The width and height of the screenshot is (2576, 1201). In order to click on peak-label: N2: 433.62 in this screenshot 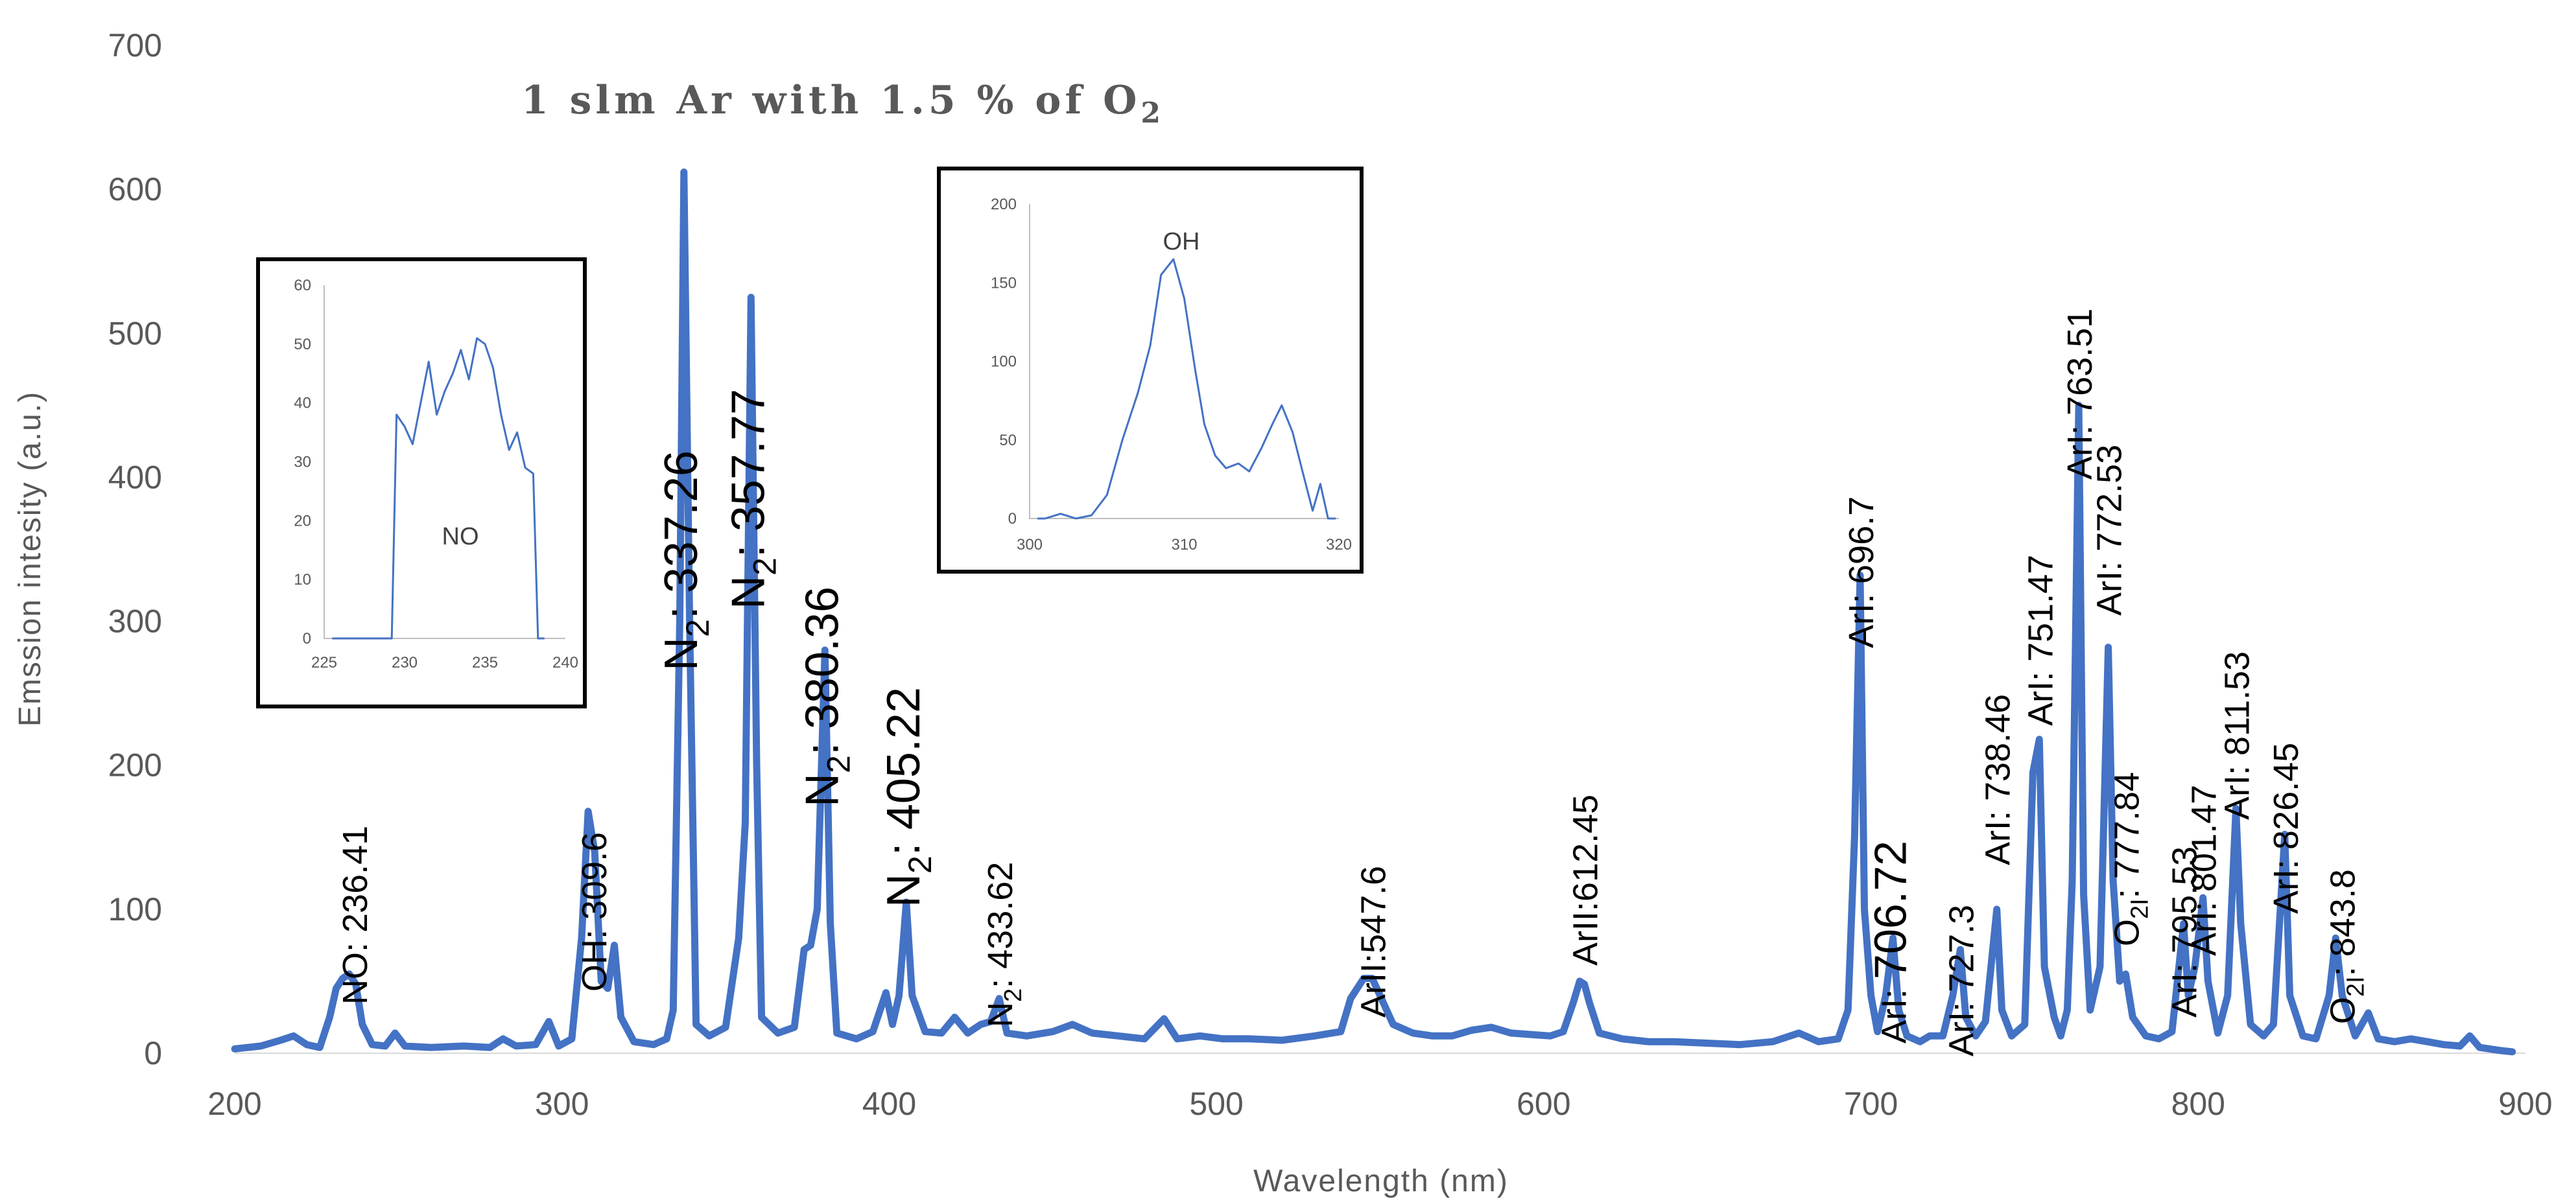, I will do `click(1004, 944)`.